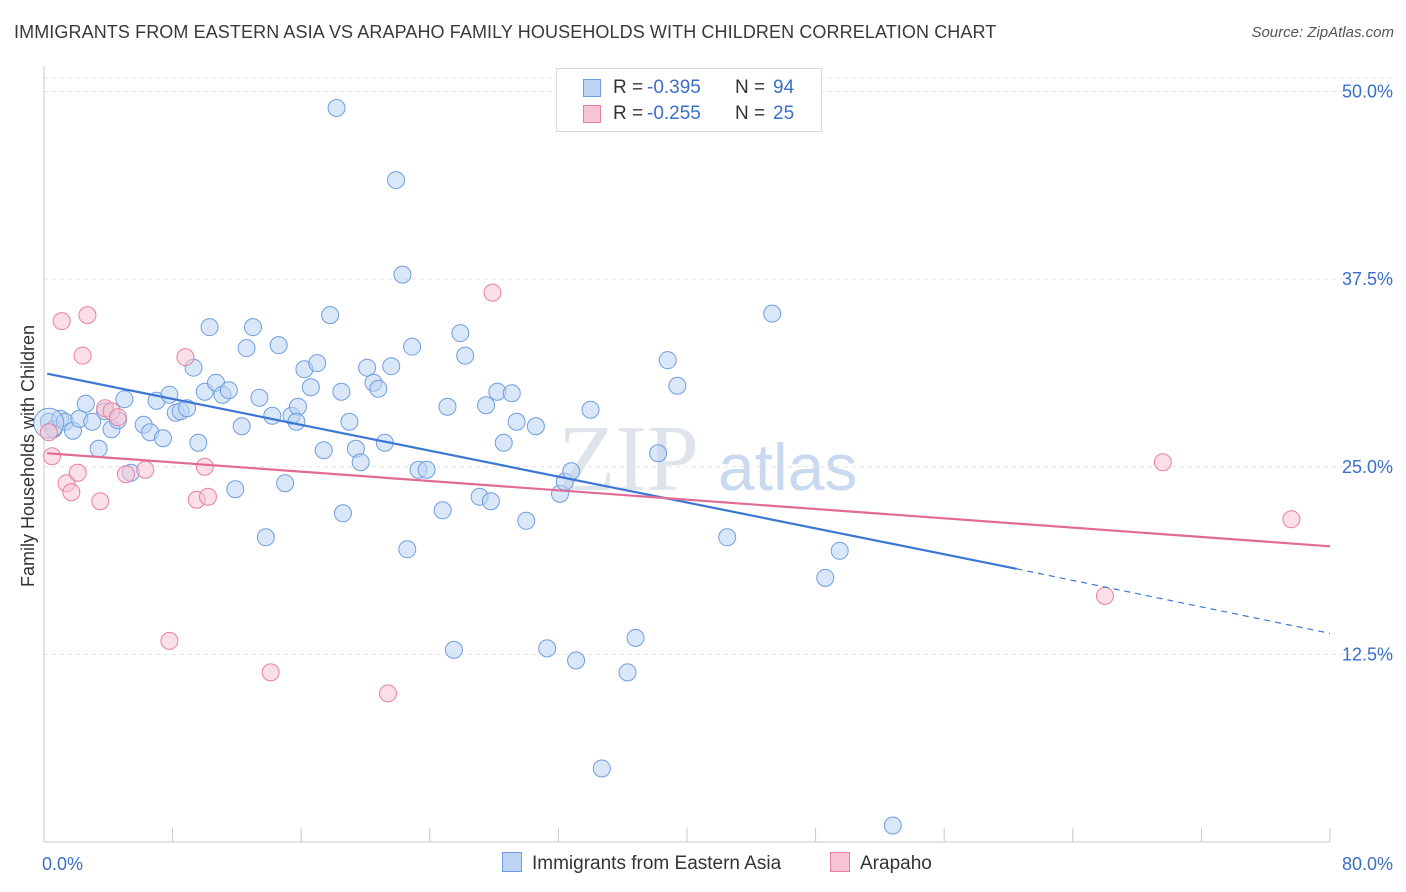  I want to click on legend-r-value: -0.395, so click(674, 87).